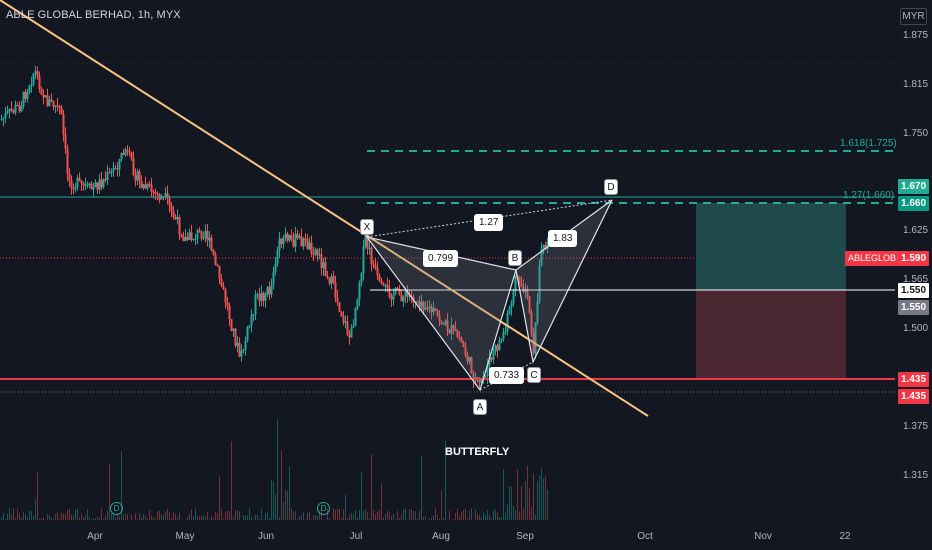  I want to click on pattern-point-c: C, so click(534, 375).